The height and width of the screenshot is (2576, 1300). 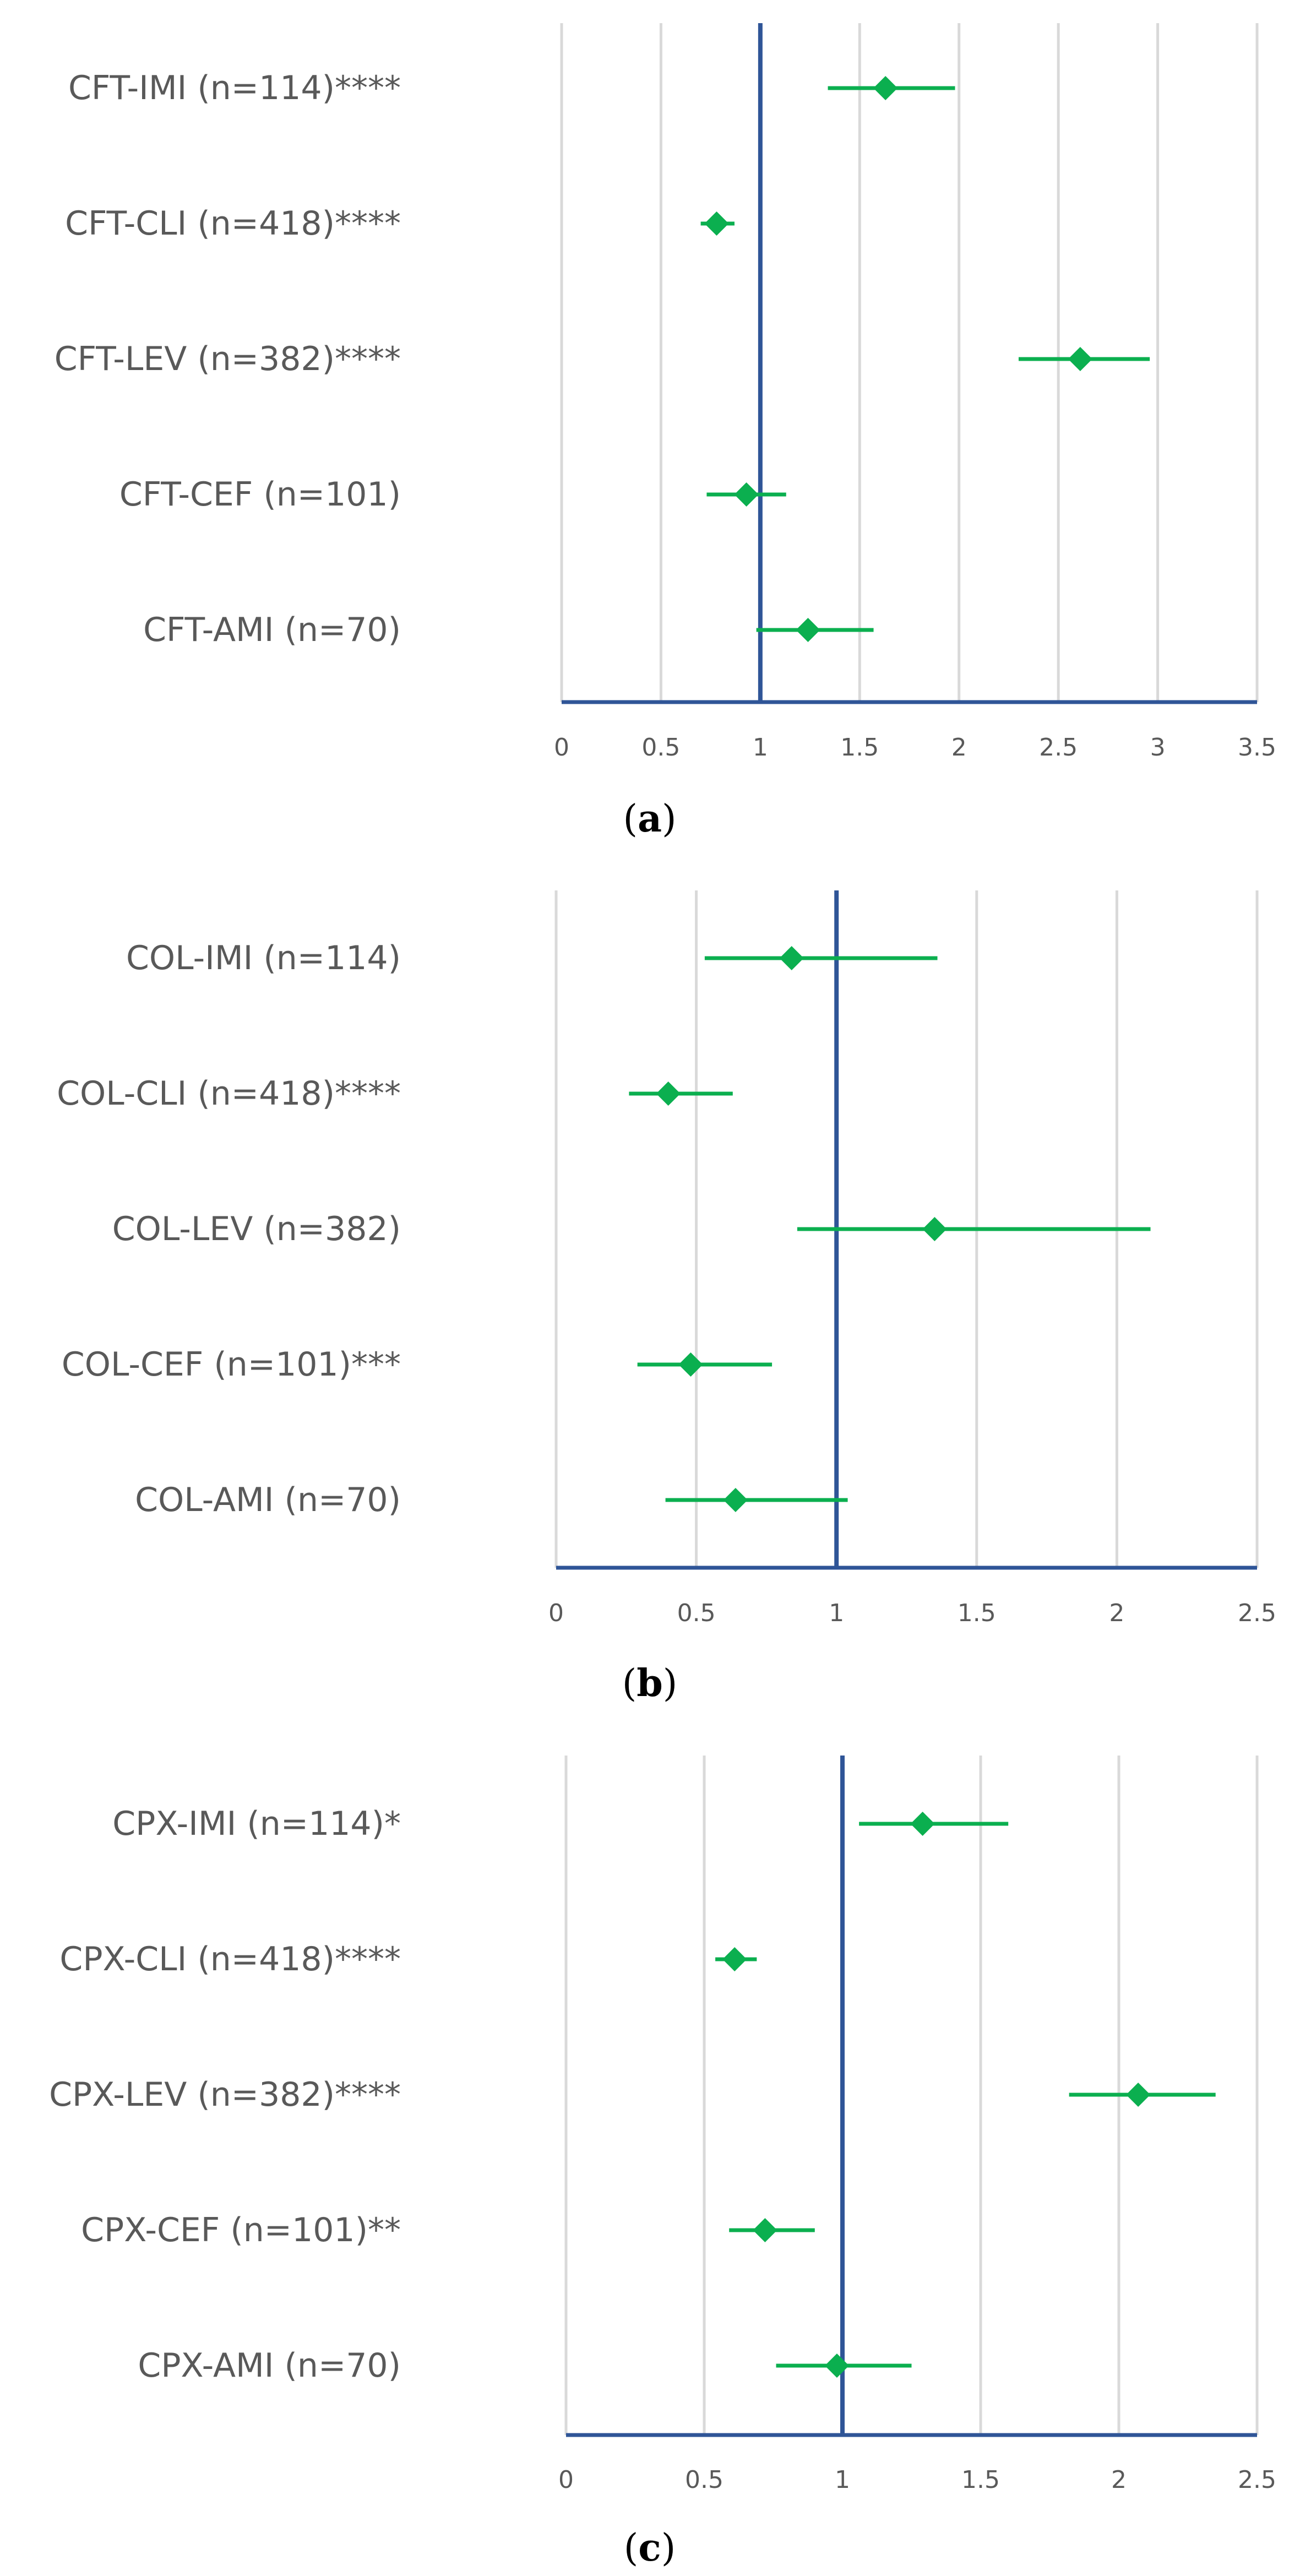 What do you see at coordinates (1257, 747) in the screenshot?
I see `x-tick-label: 3.5` at bounding box center [1257, 747].